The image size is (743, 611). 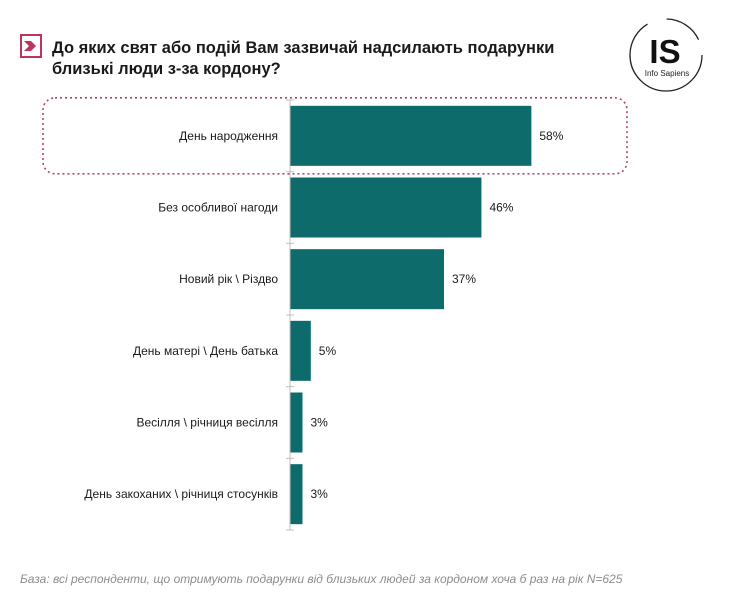 What do you see at coordinates (319, 494) in the screenshot?
I see `value-label-6: 3%` at bounding box center [319, 494].